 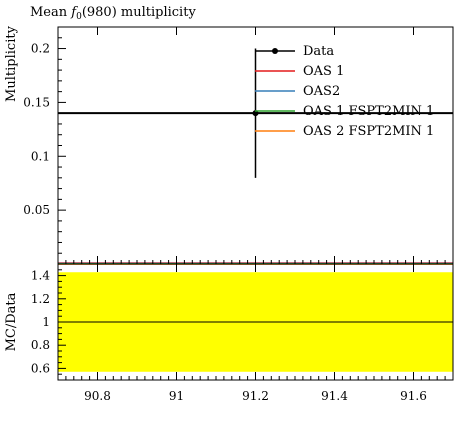 I want to click on x-tick-label: 91.6, so click(x=413, y=396).